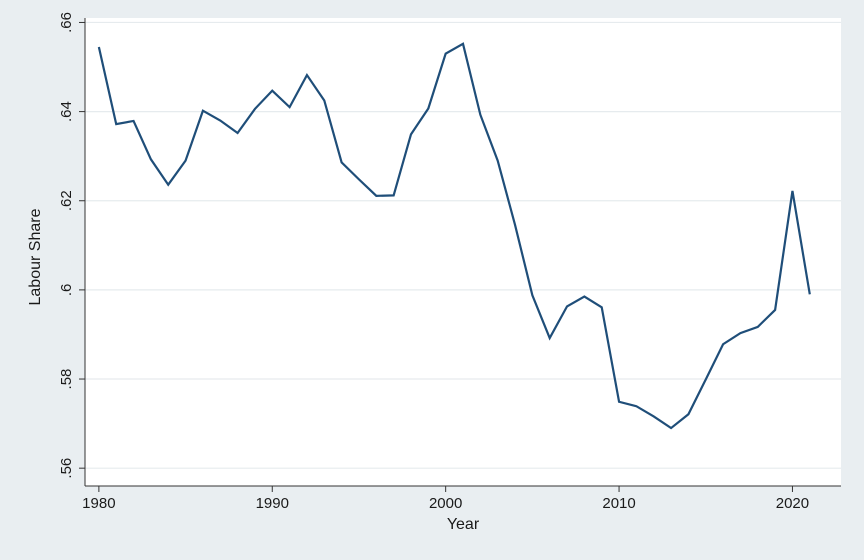 Image resolution: width=864 pixels, height=560 pixels. Describe the element at coordinates (35, 256) in the screenshot. I see `y-axis-title: Labour Share` at that location.